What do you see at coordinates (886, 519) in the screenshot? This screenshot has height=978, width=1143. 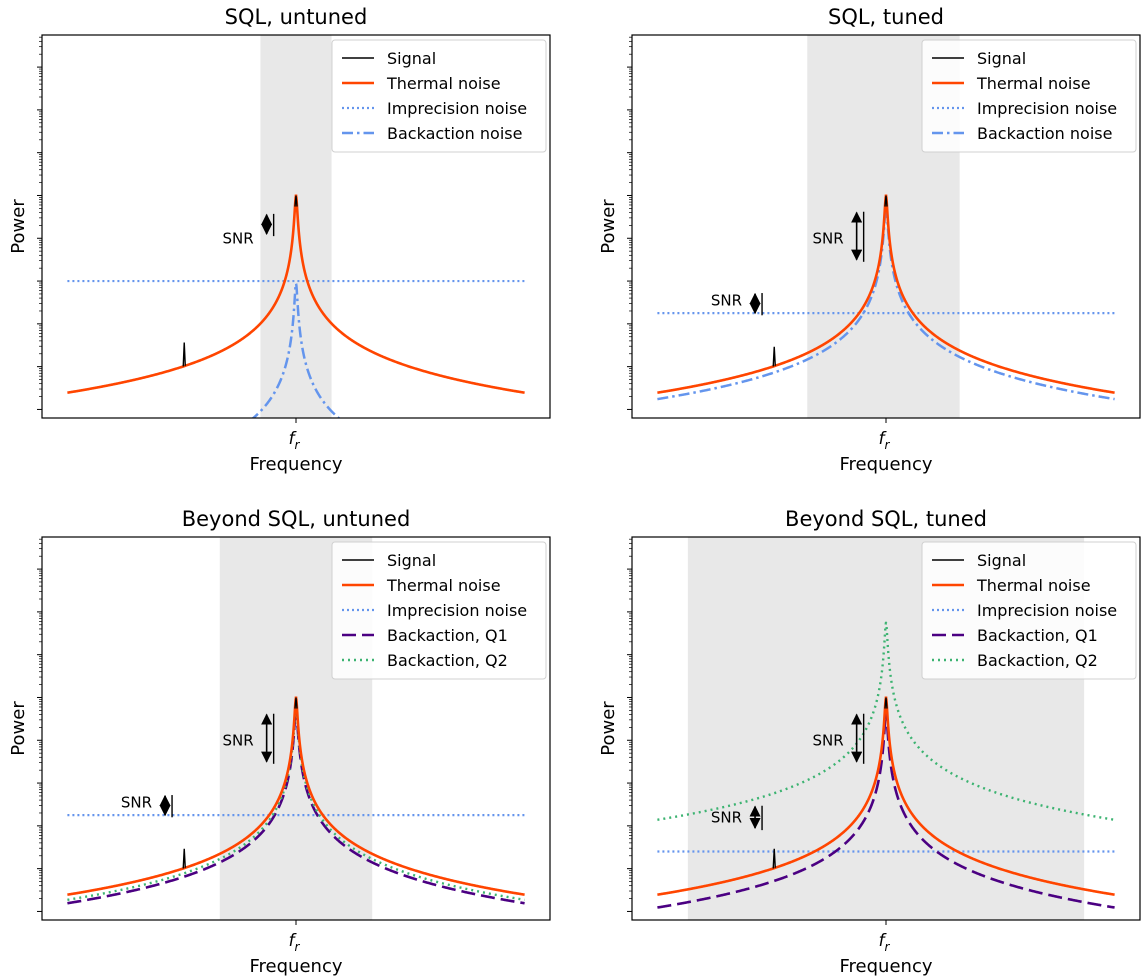 I see `chart-title: Beyond SQL, tuned` at bounding box center [886, 519].